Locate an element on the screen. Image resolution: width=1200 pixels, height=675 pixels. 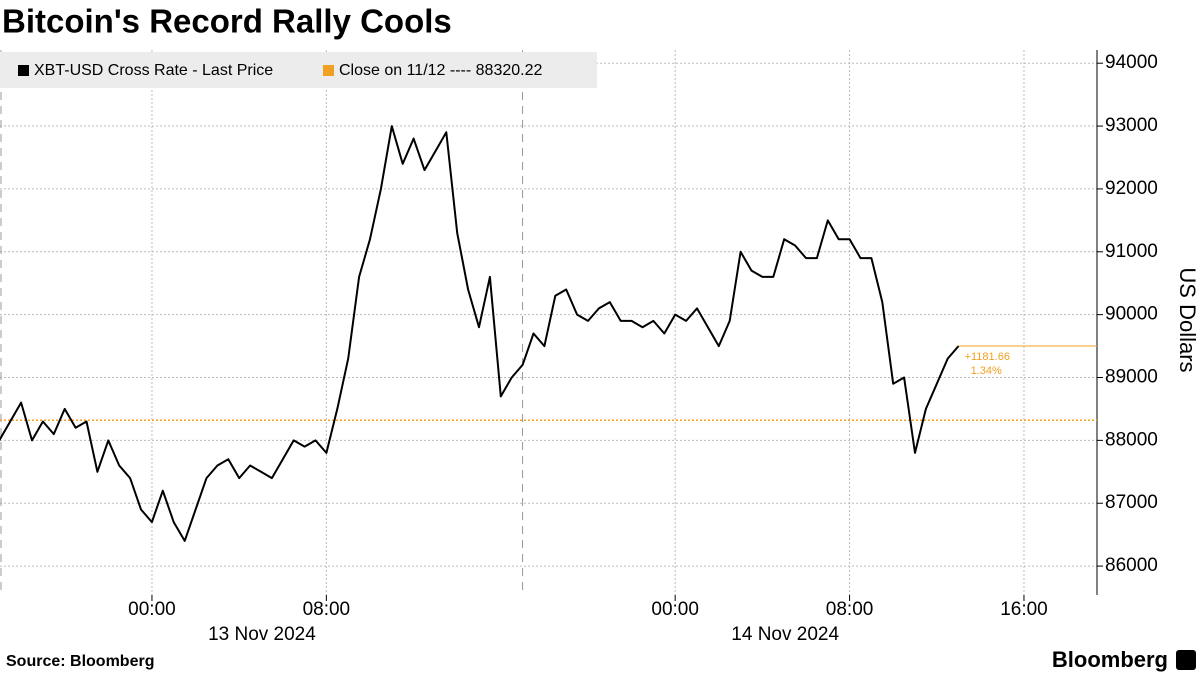
legend-box is located at coordinates (298, 70).